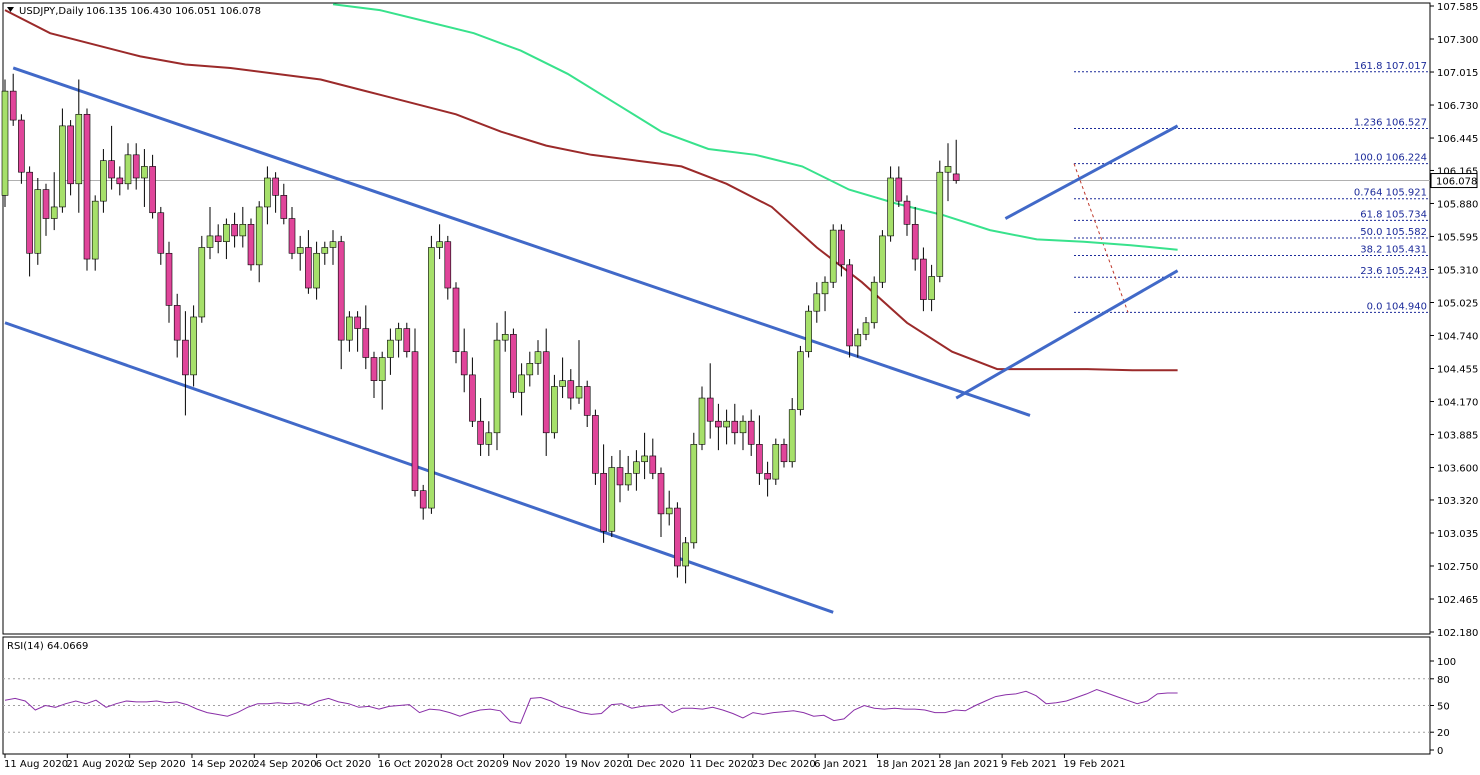 This screenshot has height=775, width=1480. I want to click on time-axis-label: 19 Nov 2020, so click(597, 764).